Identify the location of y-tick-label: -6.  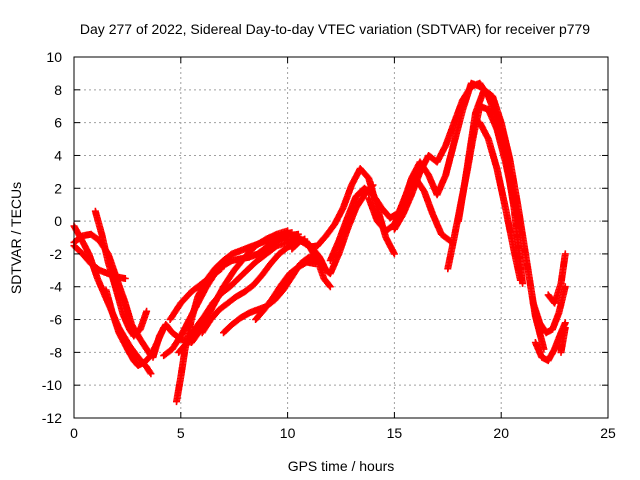
(56, 320).